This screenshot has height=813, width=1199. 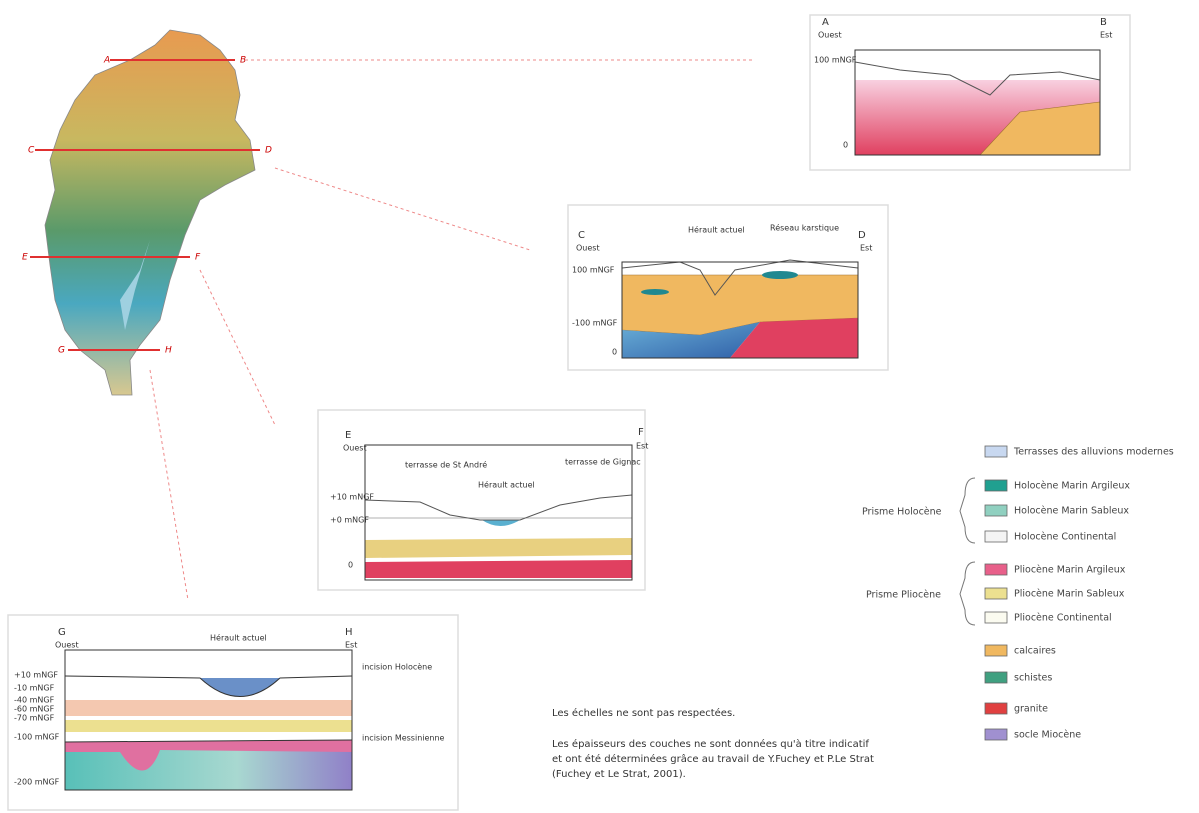 I want to click on legend-item: Holocène Marin Sableux, so click(x=1071, y=511).